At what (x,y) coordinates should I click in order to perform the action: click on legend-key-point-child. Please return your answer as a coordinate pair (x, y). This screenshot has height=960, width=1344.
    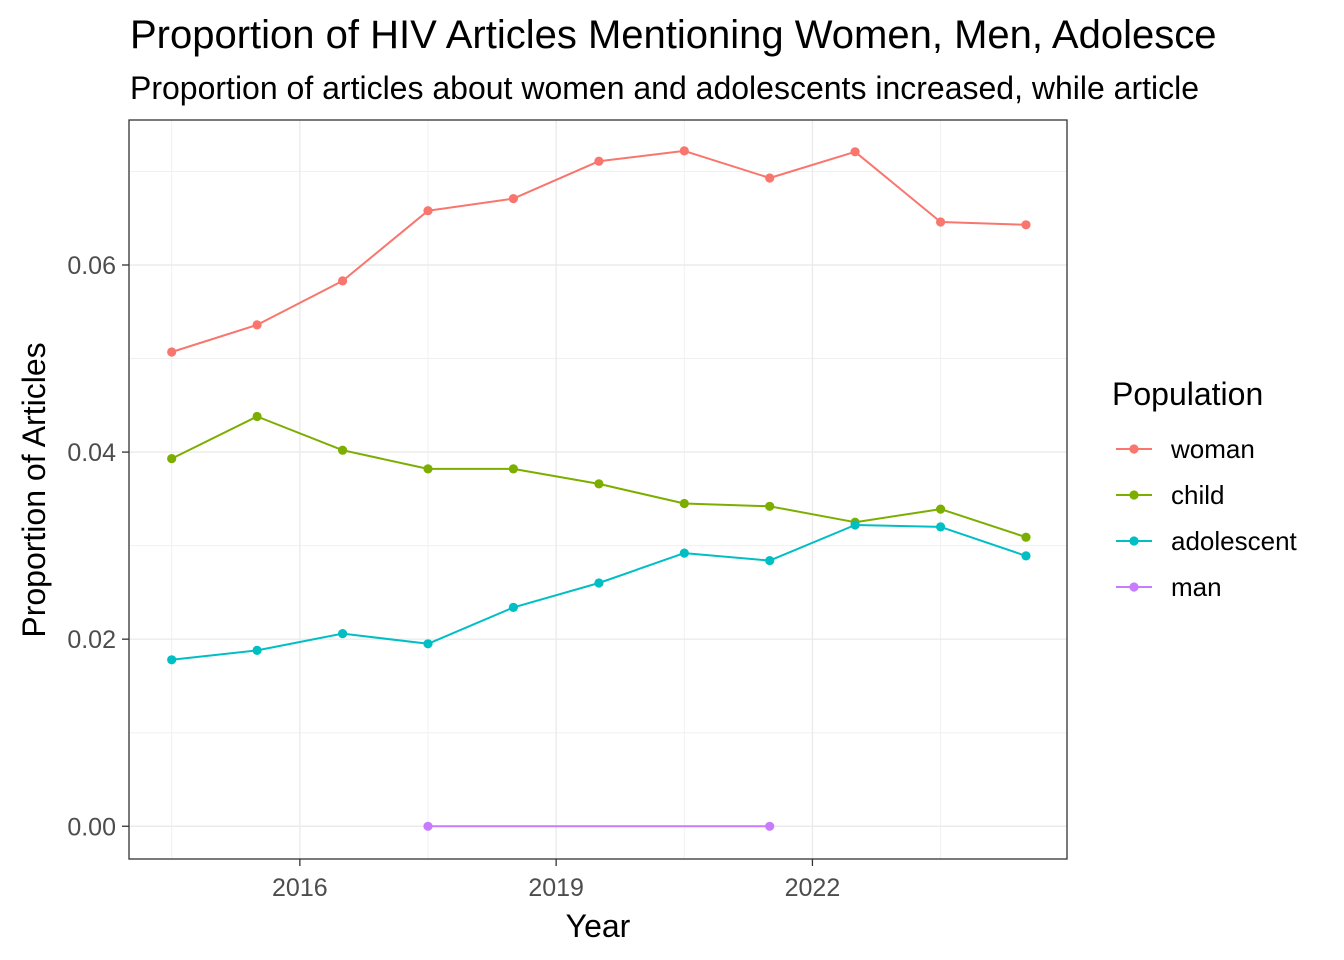
    Looking at the image, I should click on (1134, 495).